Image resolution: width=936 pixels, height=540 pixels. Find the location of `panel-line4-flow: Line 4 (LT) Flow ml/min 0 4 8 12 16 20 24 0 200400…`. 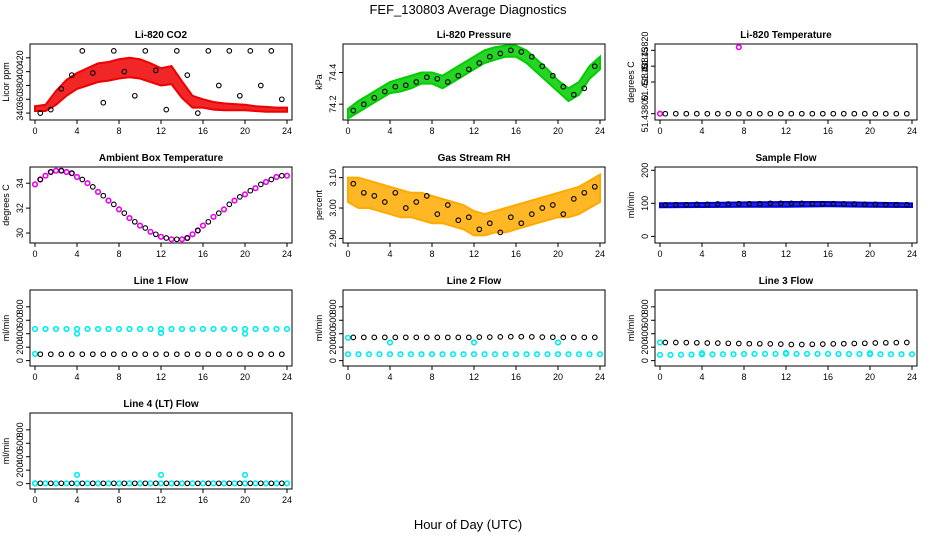

panel-line4-flow: Line 4 (LT) Flow ml/min 0 4 8 12 16 20 24 0 200400… is located at coordinates (147, 452).